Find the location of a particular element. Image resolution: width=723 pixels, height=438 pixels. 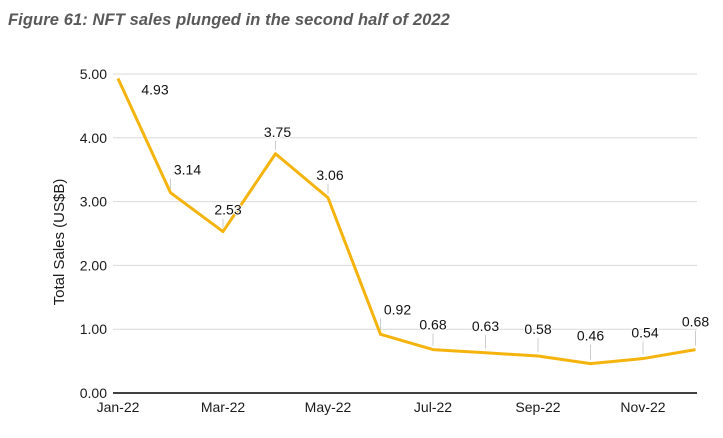

x-tick-label: Sep-22 is located at coordinates (537, 407).